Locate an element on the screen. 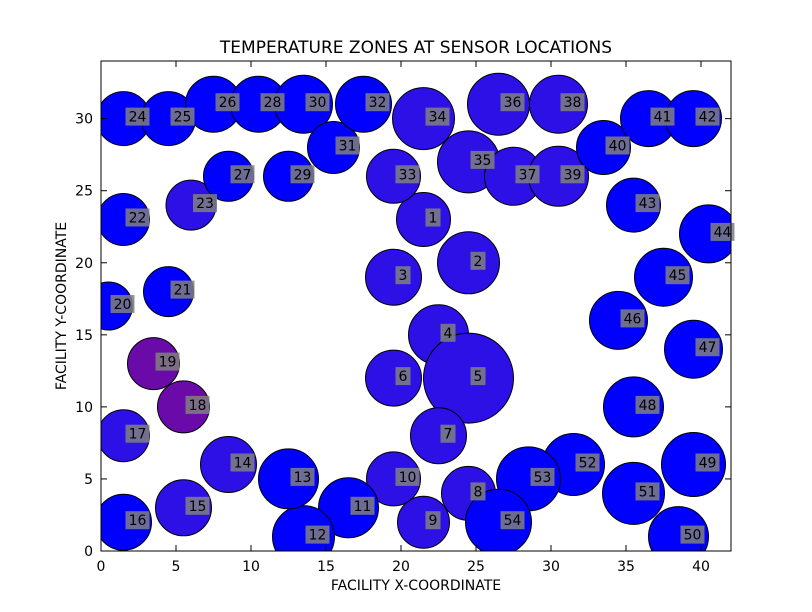 The image size is (812, 612). label-text: 21 is located at coordinates (183, 291).